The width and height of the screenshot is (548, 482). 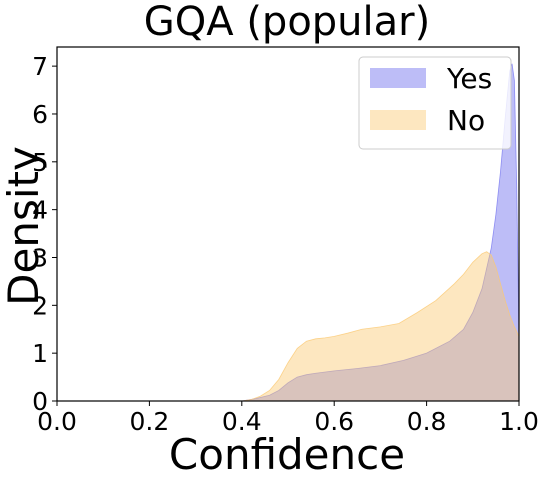 I want to click on x-tick-label: 0.6, so click(x=334, y=421).